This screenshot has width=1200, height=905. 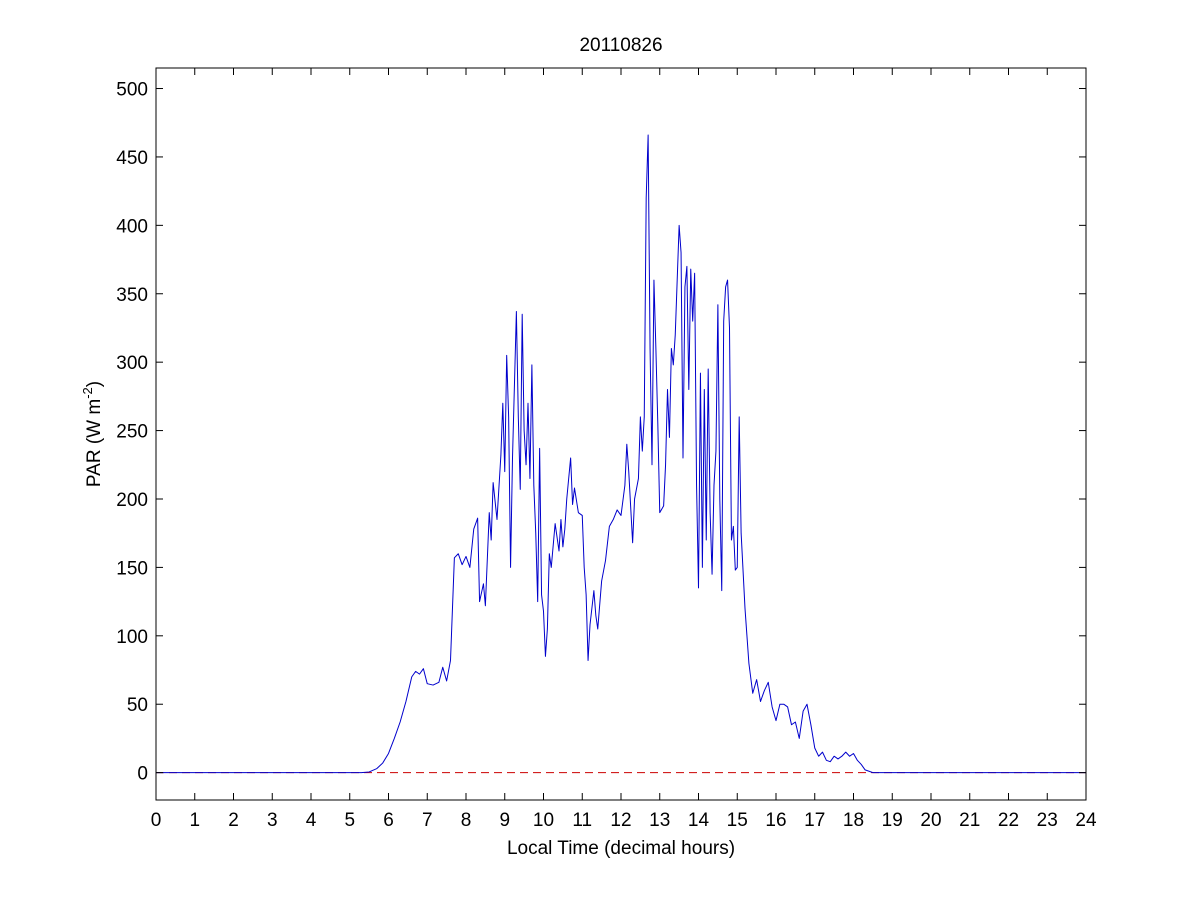 What do you see at coordinates (132, 500) in the screenshot?
I see `y-tick-label: 200` at bounding box center [132, 500].